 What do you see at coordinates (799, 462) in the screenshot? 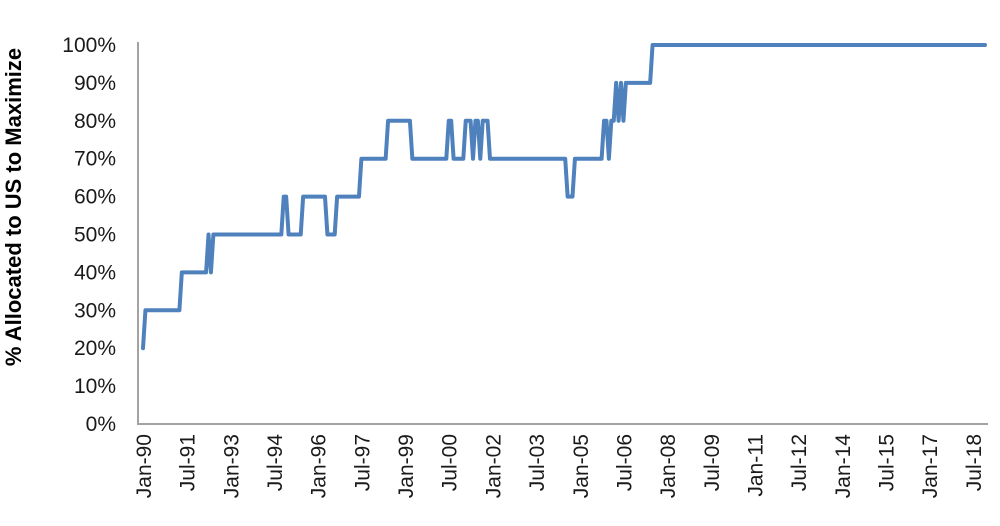
I see `x-tick-label: Jul-12` at bounding box center [799, 462].